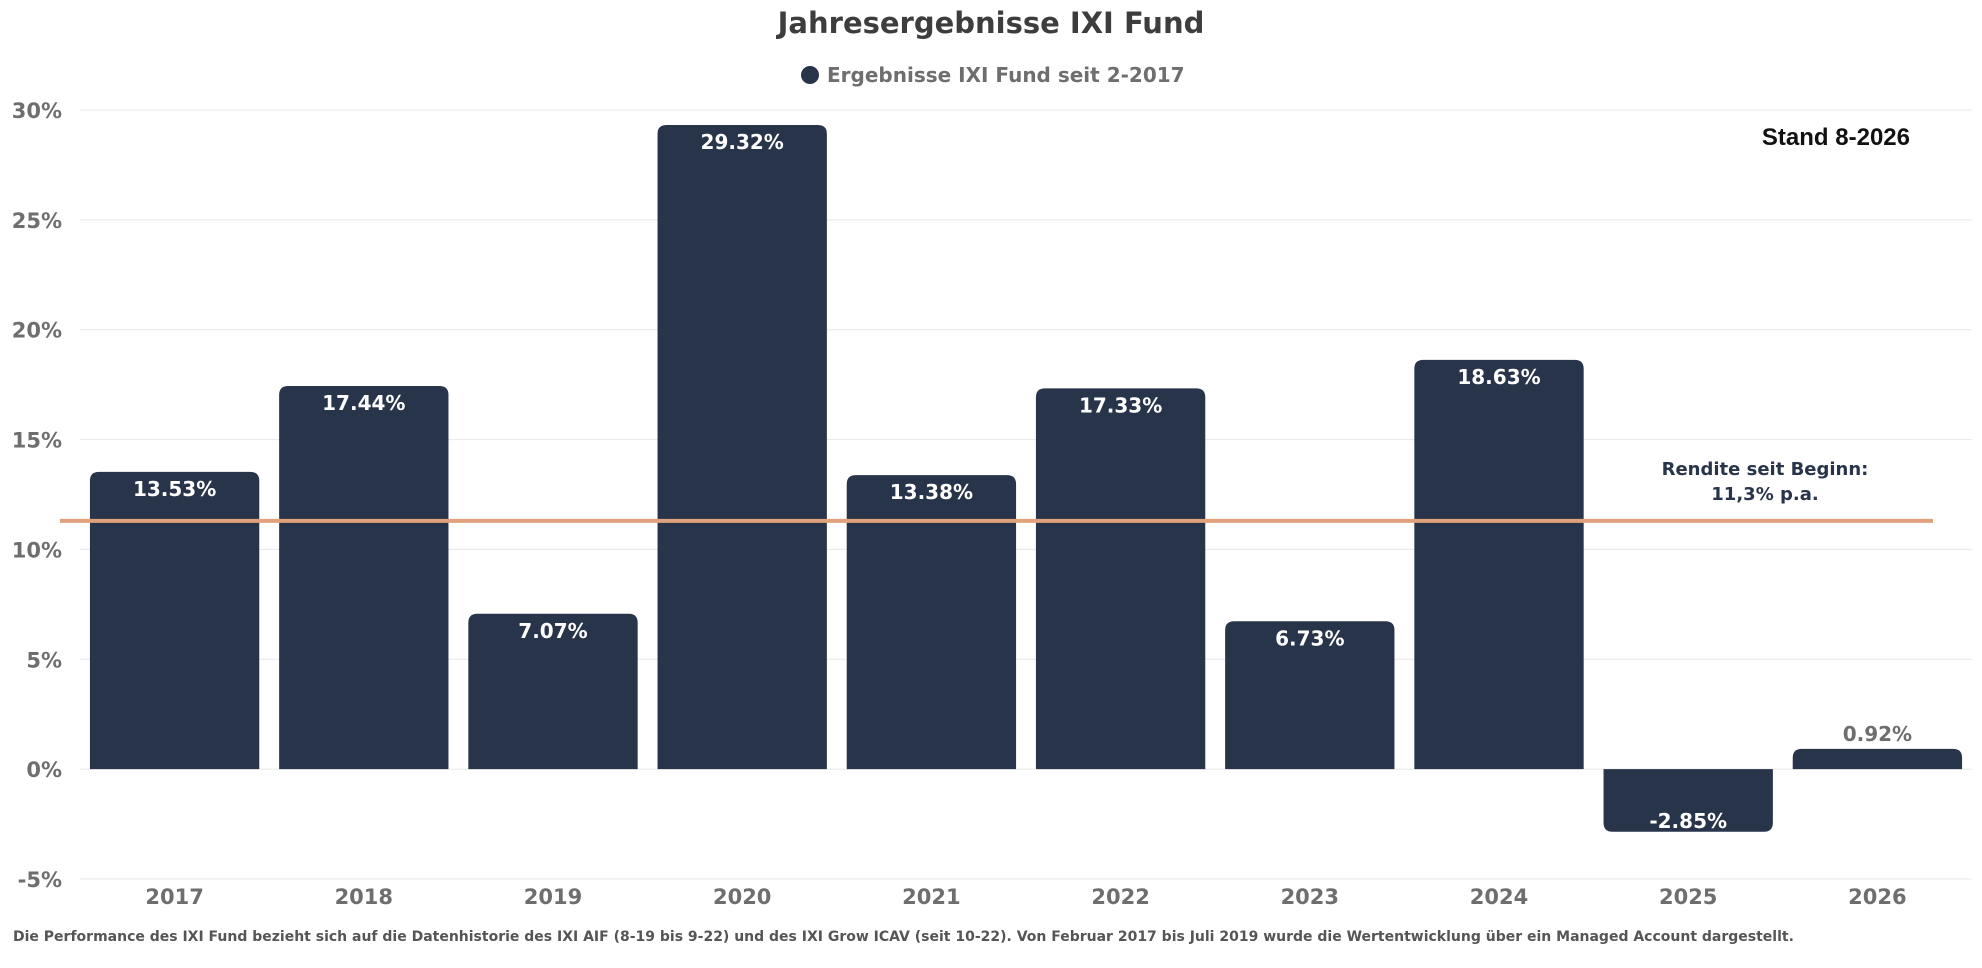 The width and height of the screenshot is (1982, 968). Describe the element at coordinates (1877, 734) in the screenshot. I see `data-label: 0.92%` at that location.